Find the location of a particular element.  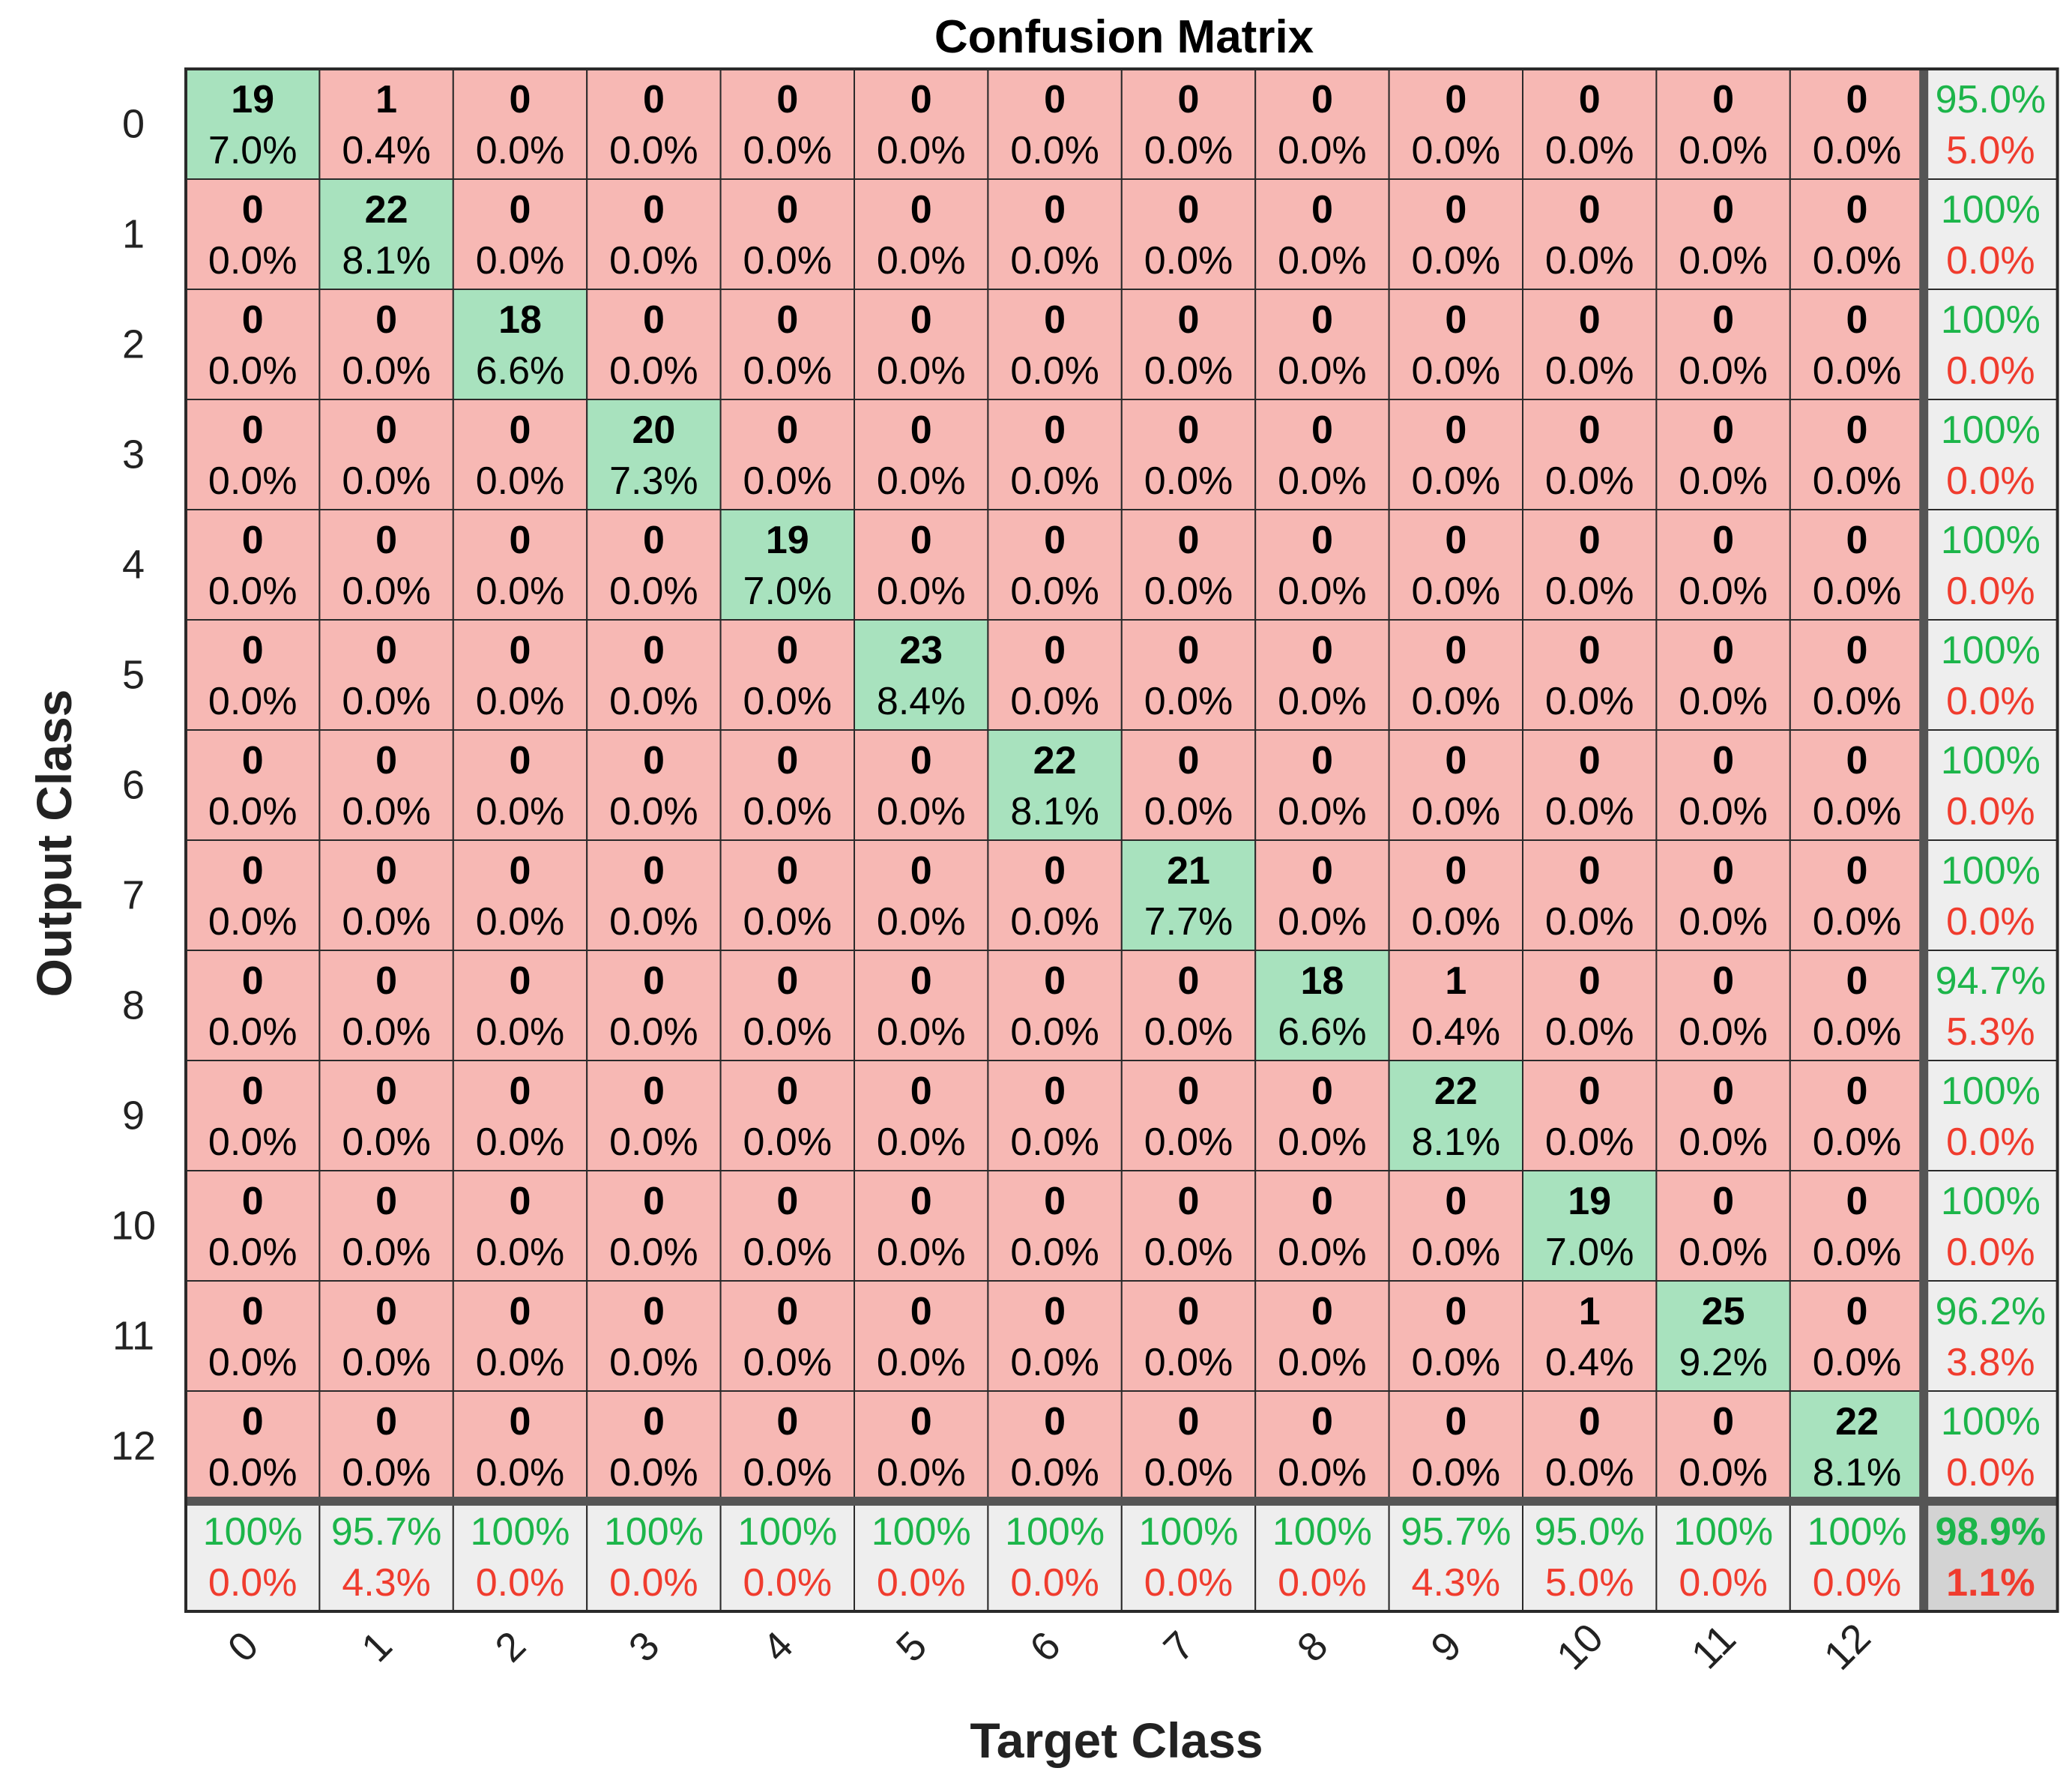

cell-percent: 8.1% is located at coordinates (1054, 811).